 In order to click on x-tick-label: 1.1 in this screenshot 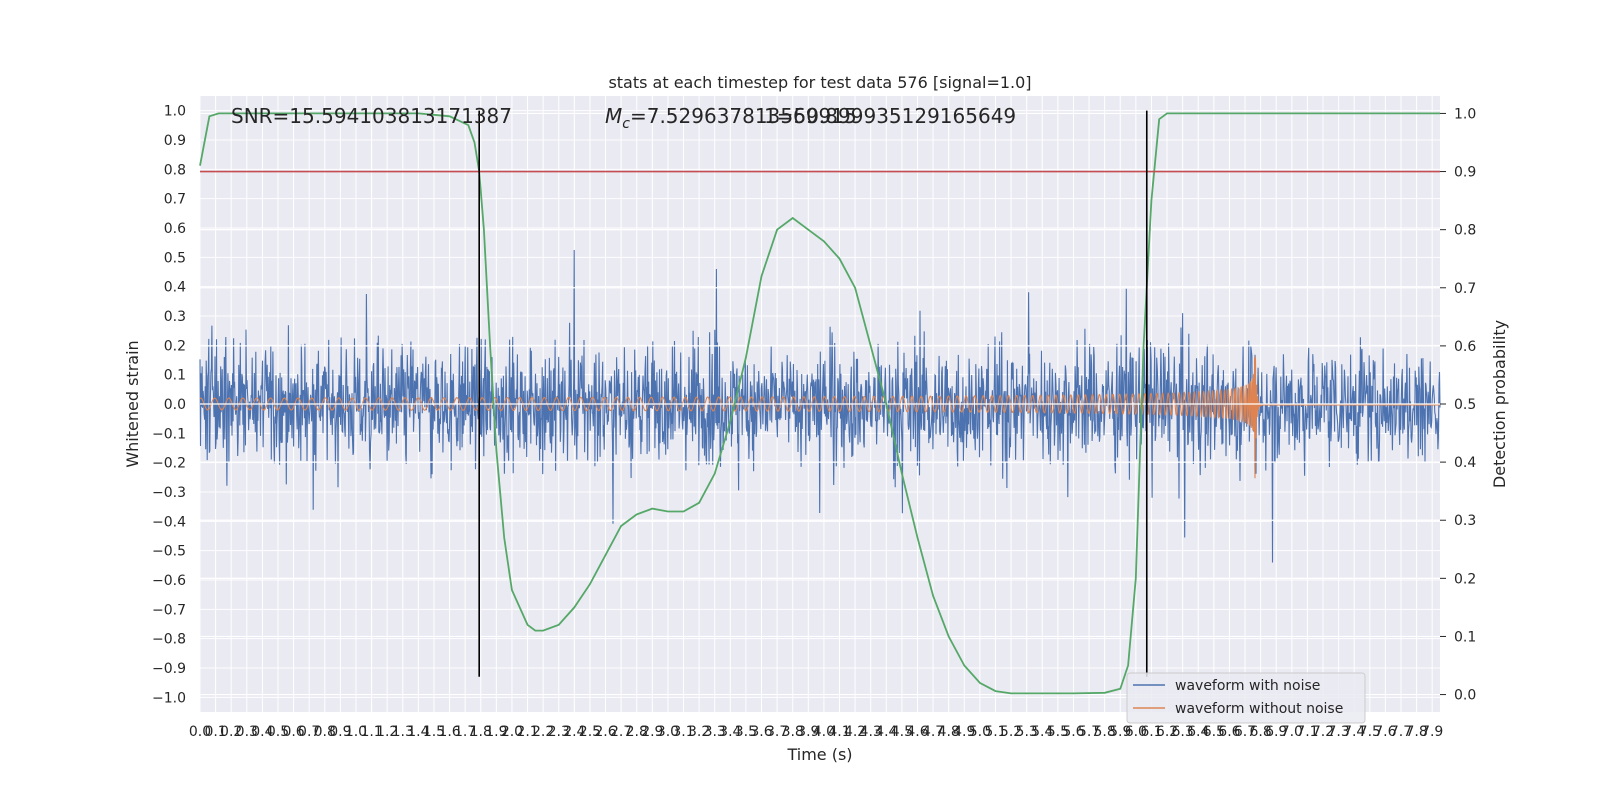, I will do `click(371, 732)`.